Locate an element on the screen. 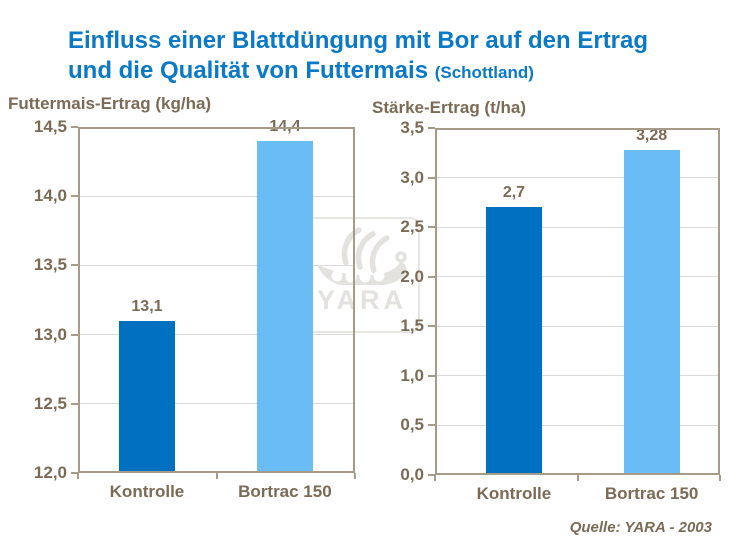  y-axis-label: 2,5 is located at coordinates (412, 227).